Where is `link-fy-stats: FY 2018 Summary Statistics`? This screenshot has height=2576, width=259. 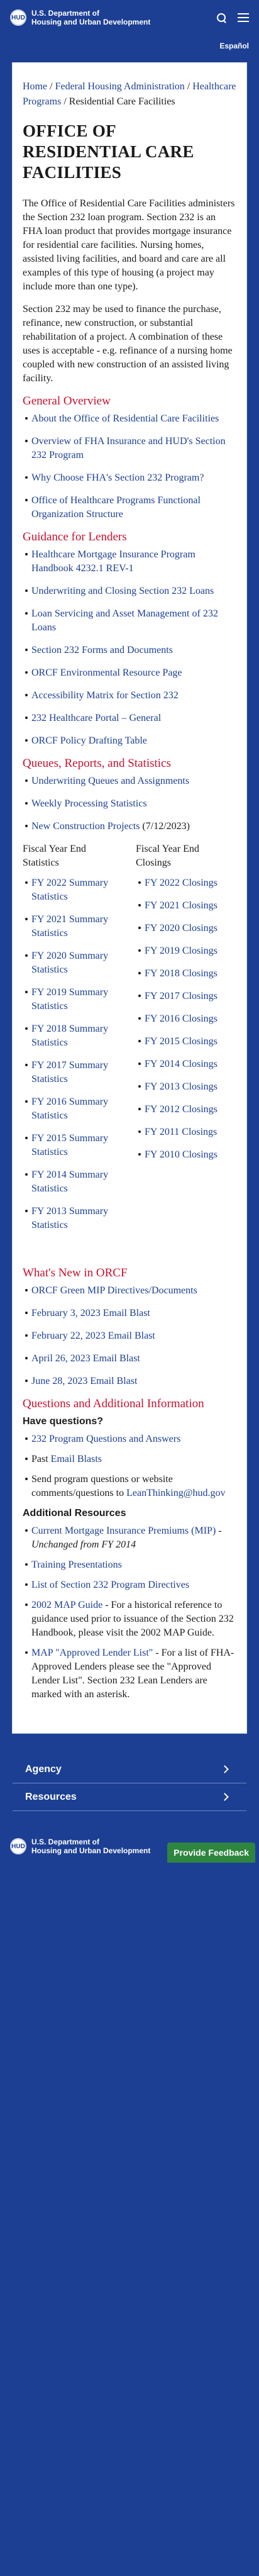
link-fy-stats: FY 2018 Summary Statistics is located at coordinates (70, 1035).